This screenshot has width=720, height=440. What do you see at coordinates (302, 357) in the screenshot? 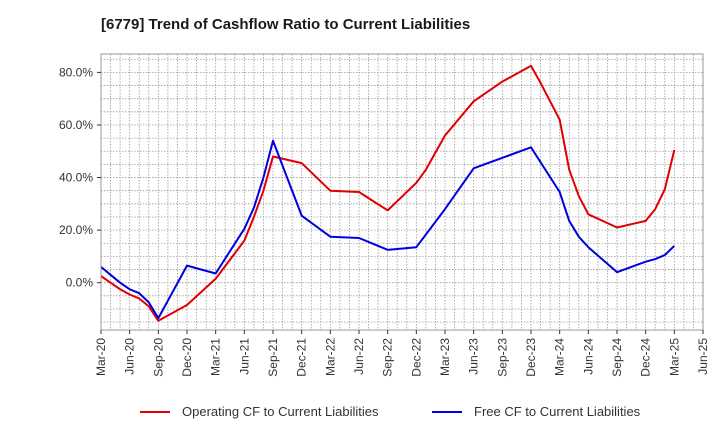
I see `x-tick-label: Dec-21` at bounding box center [302, 357].